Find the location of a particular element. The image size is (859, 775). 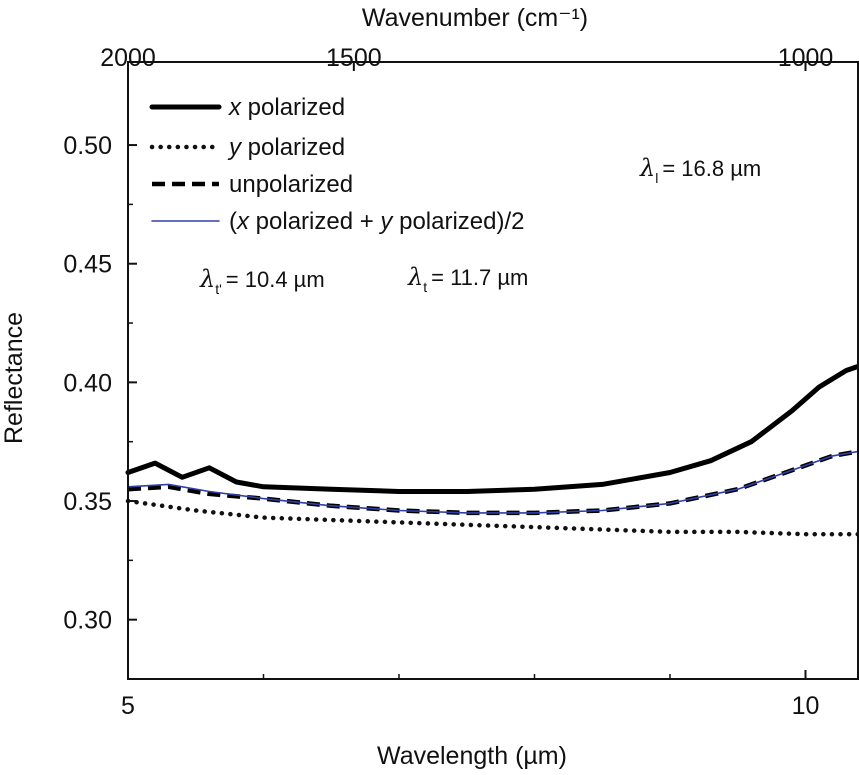

y-tick-label: 0.50 is located at coordinates (87, 146).